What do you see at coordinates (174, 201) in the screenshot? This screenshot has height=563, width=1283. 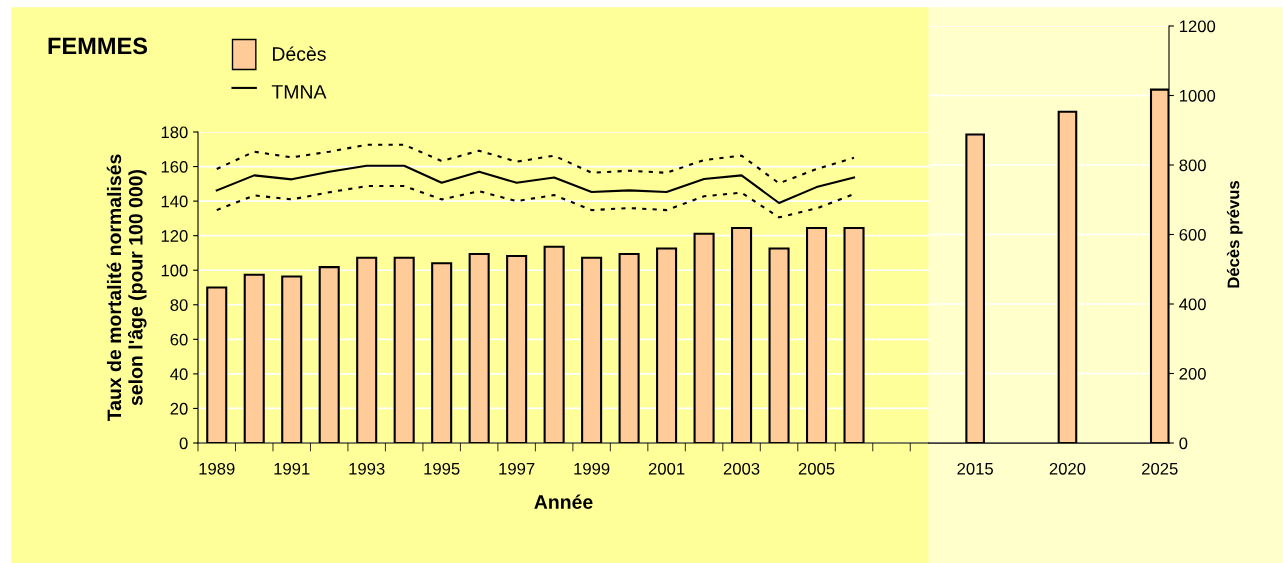 I see `y-tick-label: 140` at bounding box center [174, 201].